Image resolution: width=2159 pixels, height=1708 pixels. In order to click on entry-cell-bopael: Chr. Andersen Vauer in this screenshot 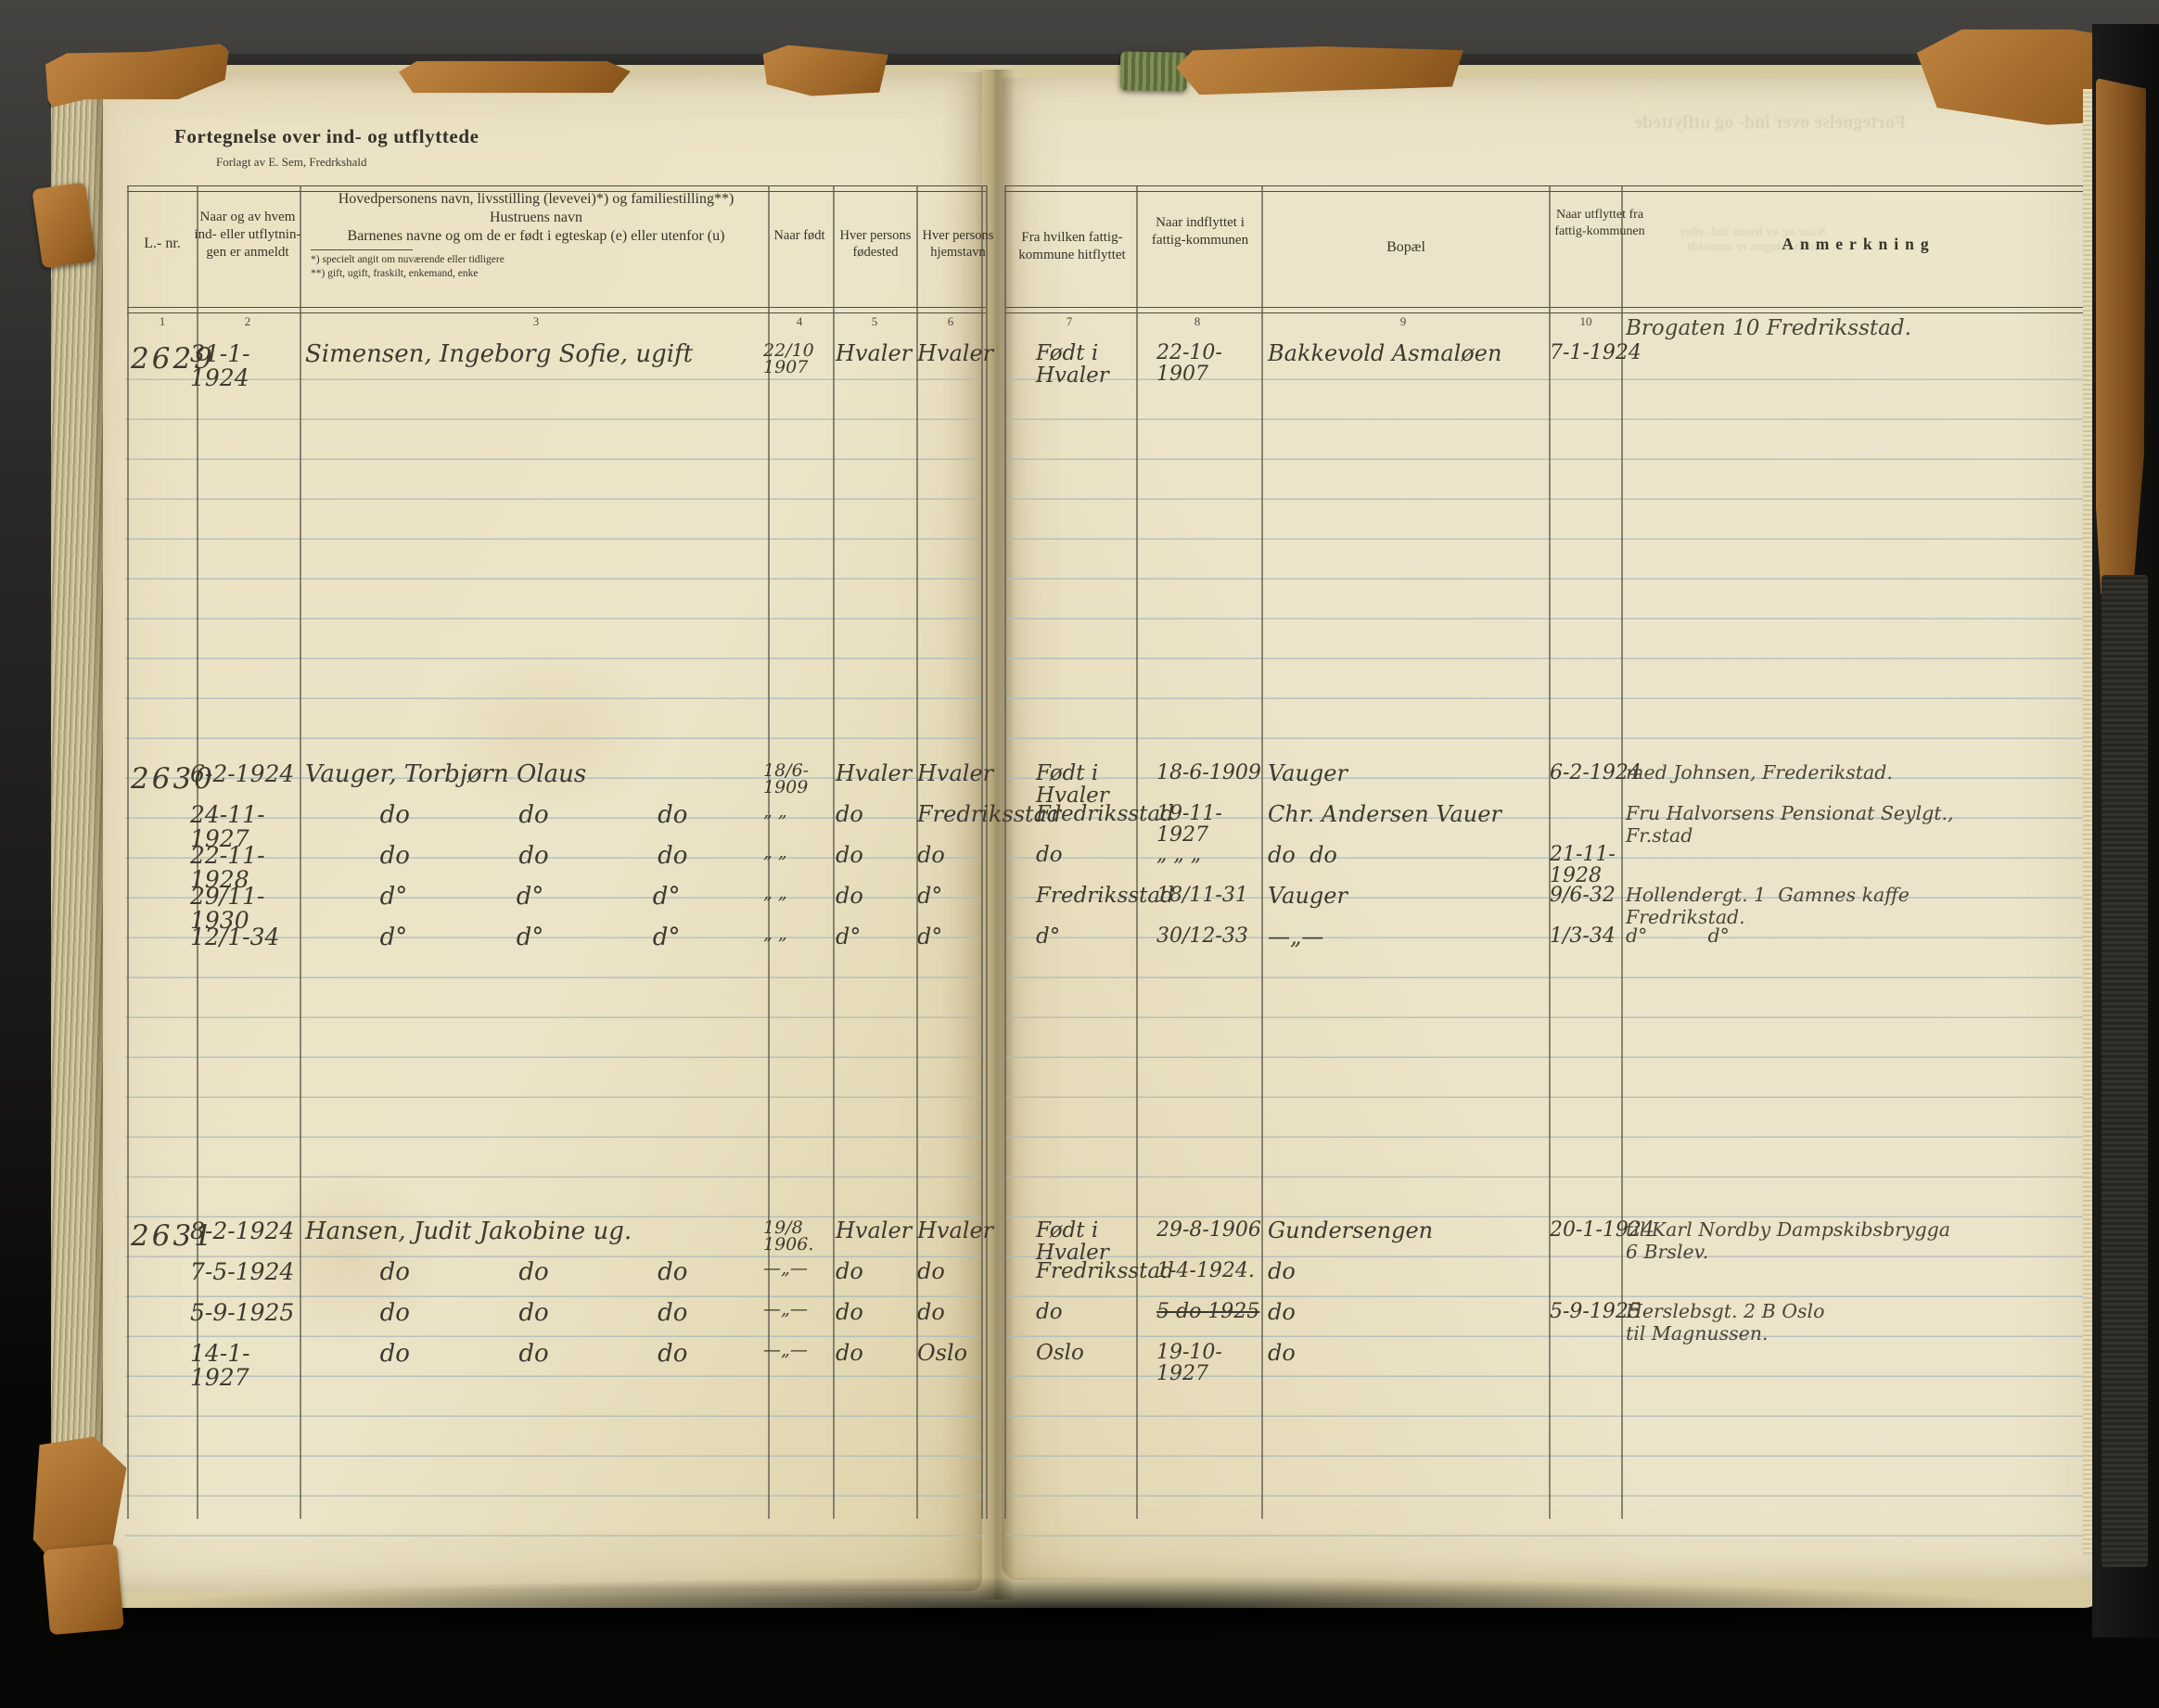, I will do `click(1385, 814)`.